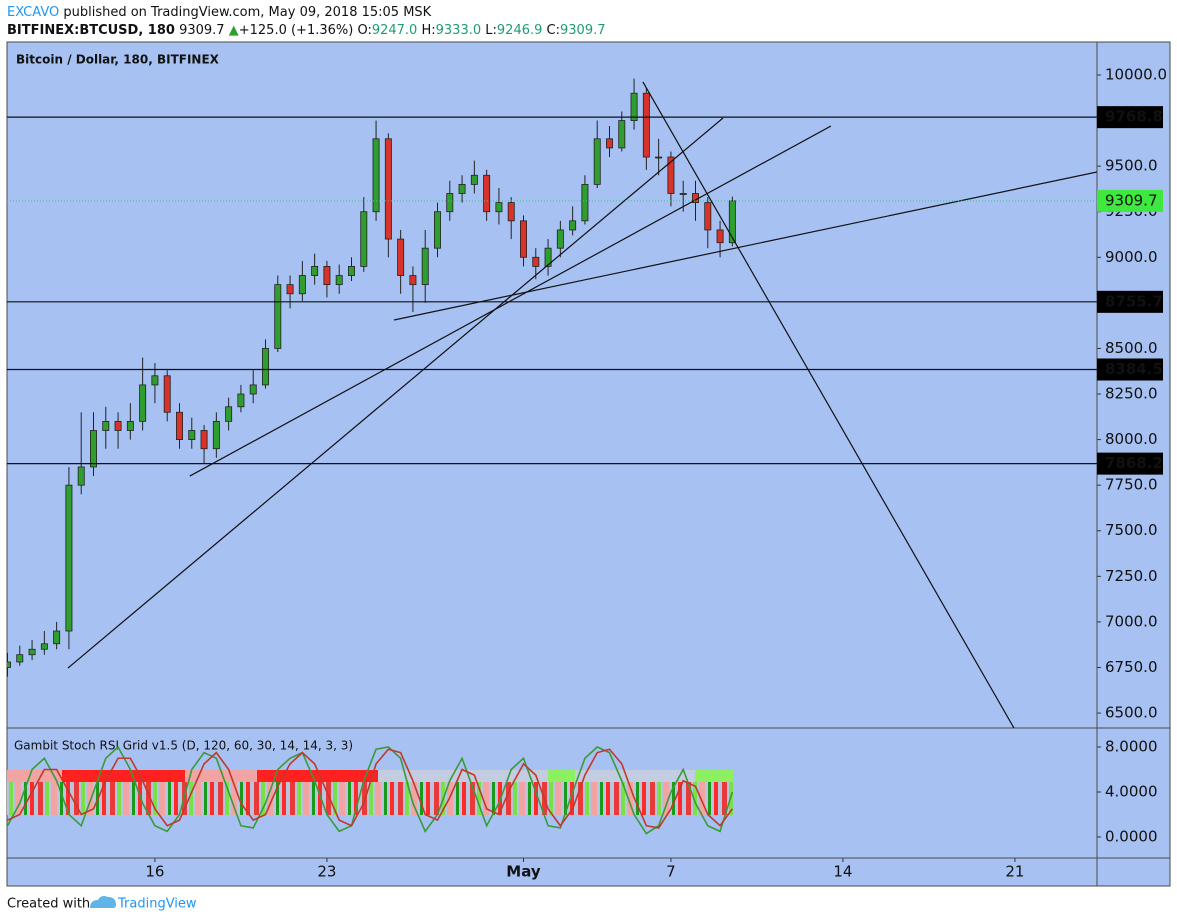 Image resolution: width=1177 pixels, height=921 pixels. I want to click on price: 9309.7, so click(202, 30).